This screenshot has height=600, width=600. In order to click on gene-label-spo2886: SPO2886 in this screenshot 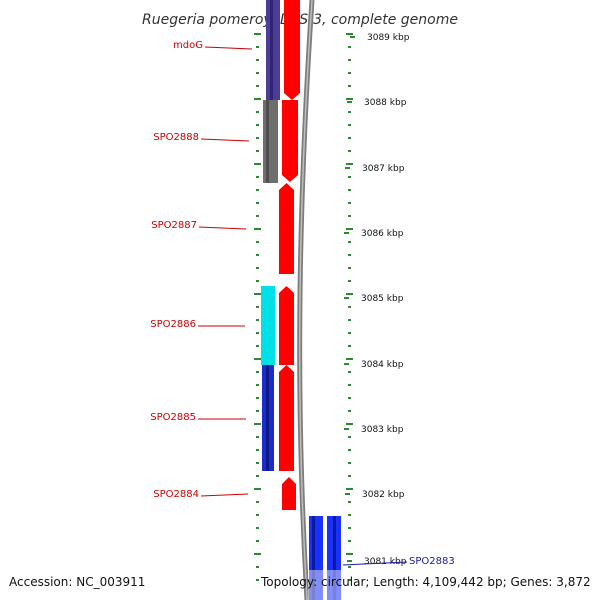, I will do `click(173, 324)`.